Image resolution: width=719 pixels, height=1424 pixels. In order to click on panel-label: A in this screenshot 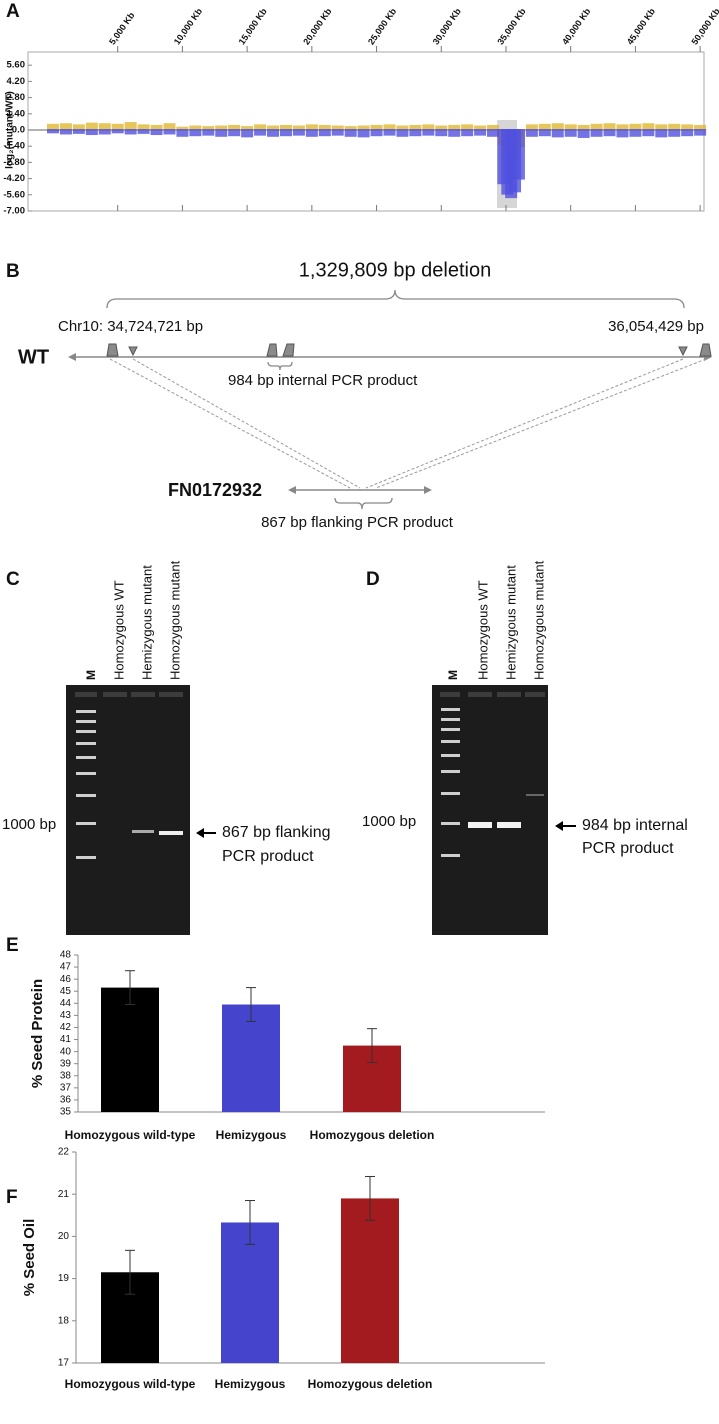, I will do `click(13, 11)`.